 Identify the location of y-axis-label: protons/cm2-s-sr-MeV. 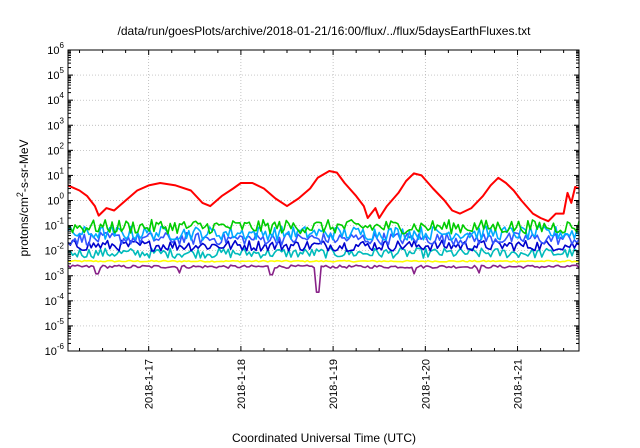
(23, 197).